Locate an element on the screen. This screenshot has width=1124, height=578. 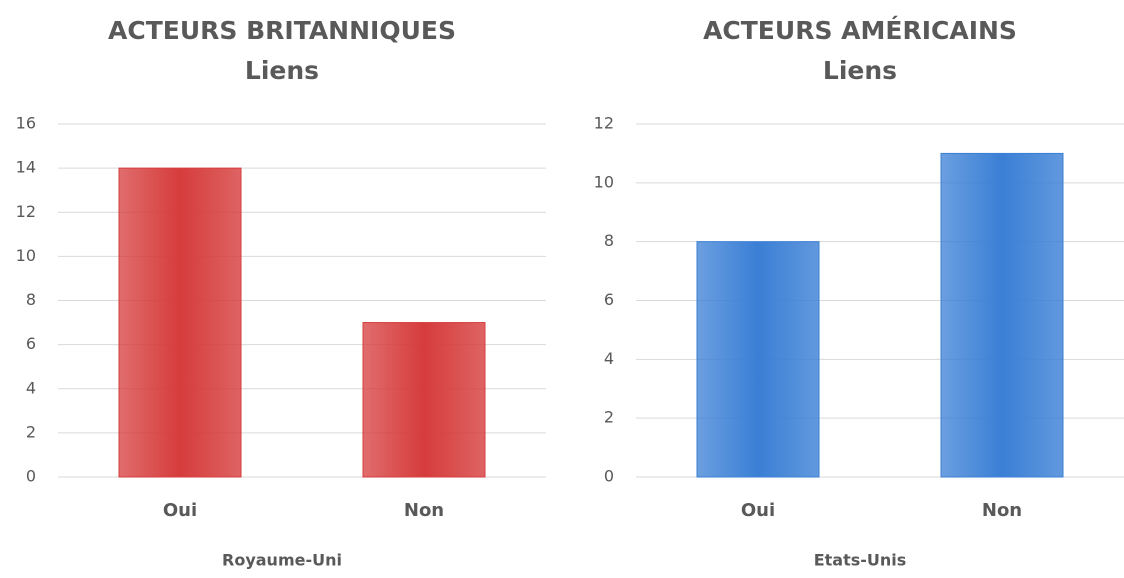
x-axis-label: Royaume-Uni is located at coordinates (282, 560).